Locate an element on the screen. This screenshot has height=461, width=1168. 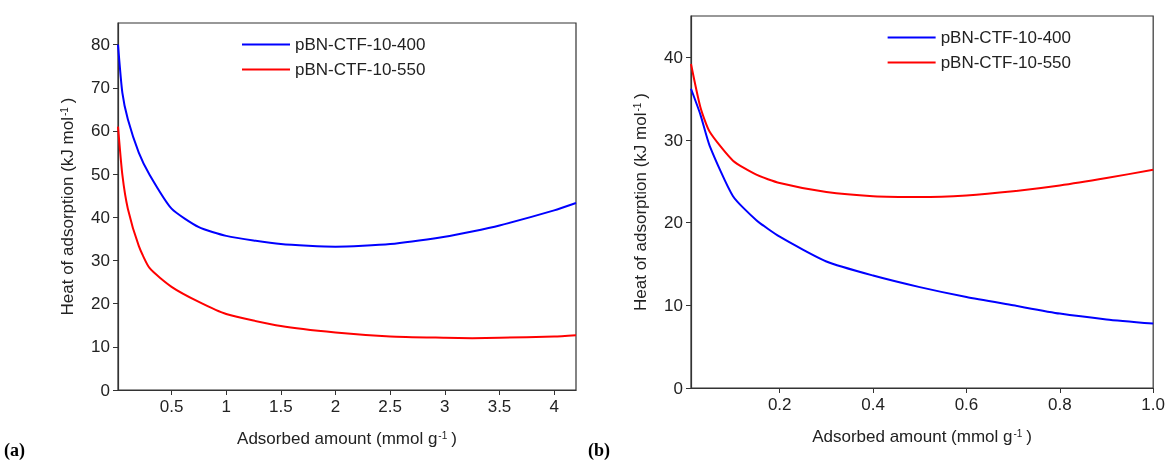
x-tick-label: 1.5 is located at coordinates (281, 406).